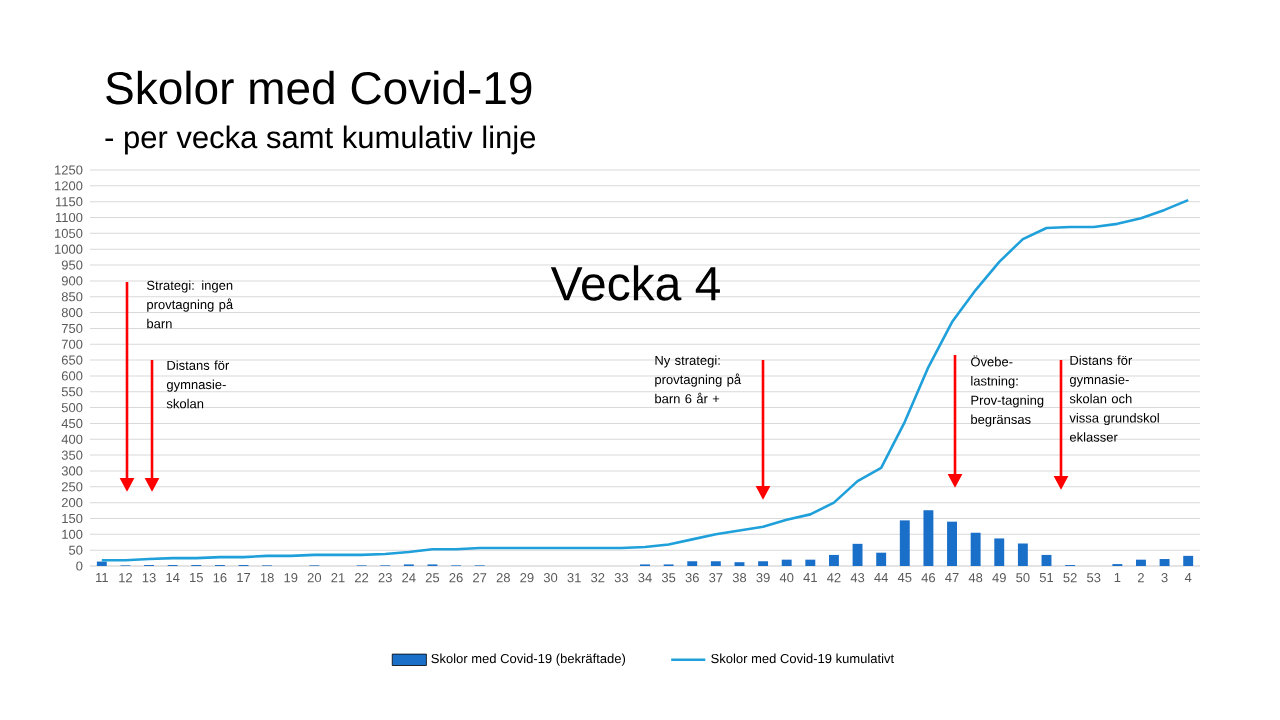 This screenshot has width=1280, height=720. Describe the element at coordinates (528, 659) in the screenshot. I see `legend-label: Skolor med Covid-19 (bekräftade)` at that location.